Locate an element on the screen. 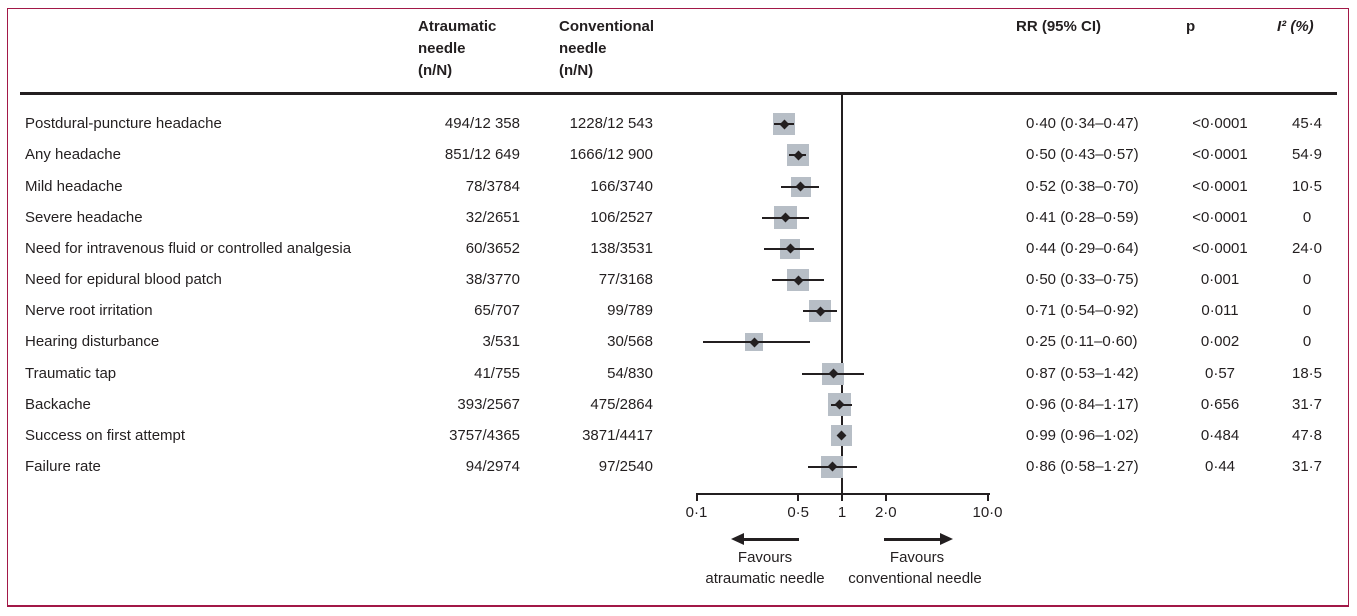  conventional-count: 97/2540 is located at coordinates (625, 466).